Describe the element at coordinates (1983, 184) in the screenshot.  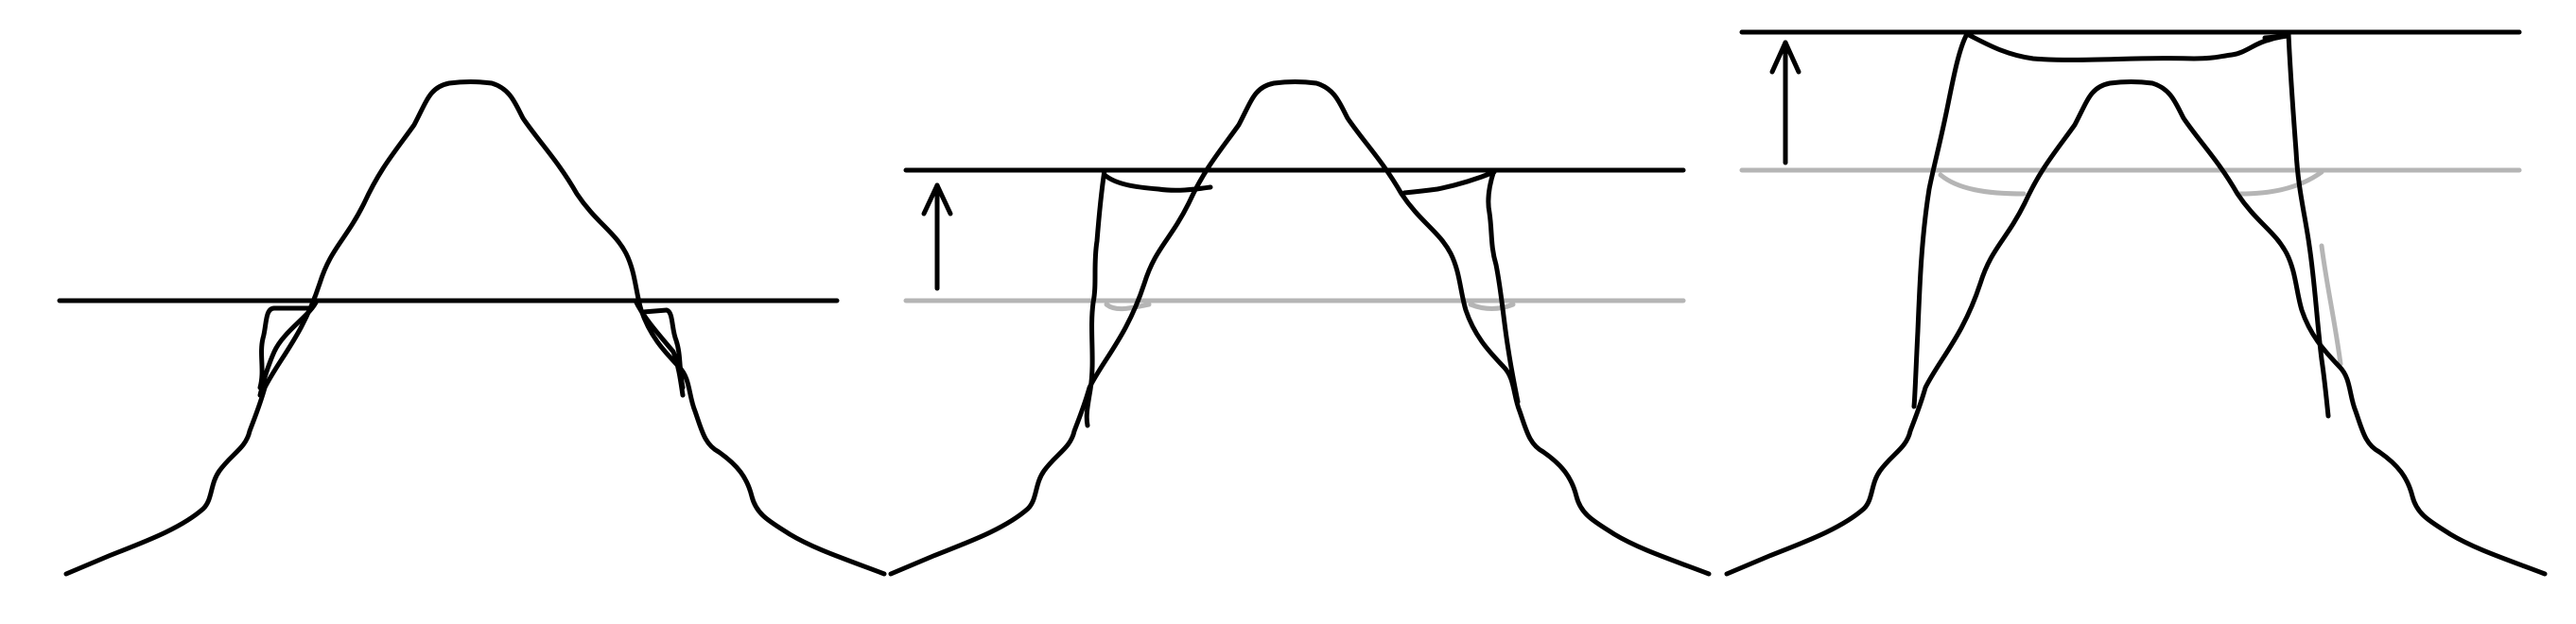
I see `panel-3-previous-left-fill` at that location.